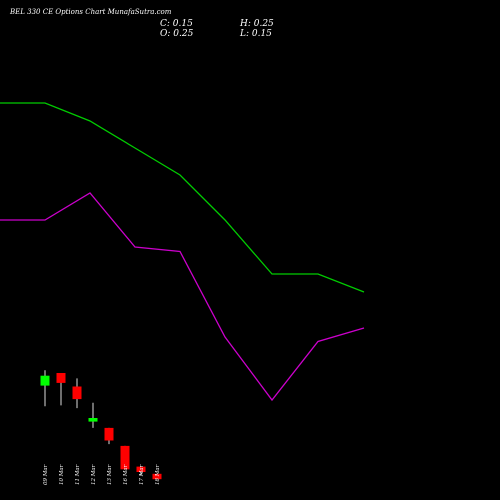  Describe the element at coordinates (257, 24) in the screenshot. I see `high-value: H: 0.25` at that location.